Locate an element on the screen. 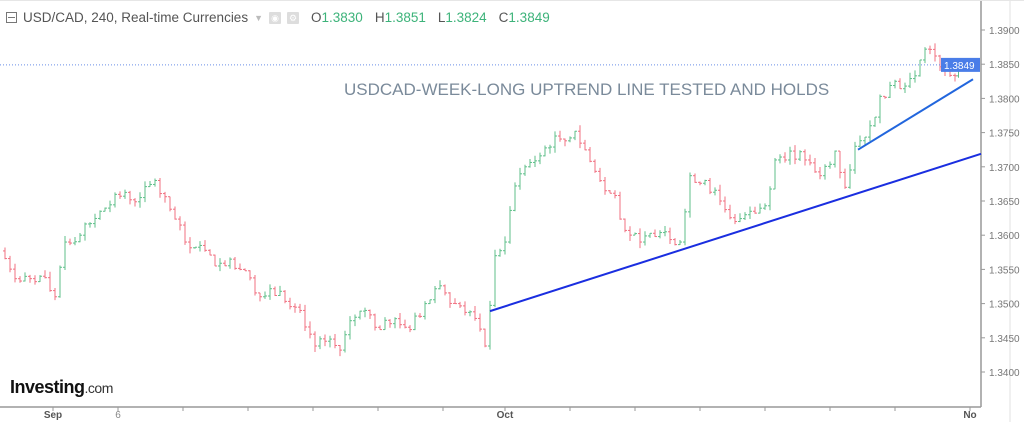  x-tick-label: Sep is located at coordinates (53, 415).